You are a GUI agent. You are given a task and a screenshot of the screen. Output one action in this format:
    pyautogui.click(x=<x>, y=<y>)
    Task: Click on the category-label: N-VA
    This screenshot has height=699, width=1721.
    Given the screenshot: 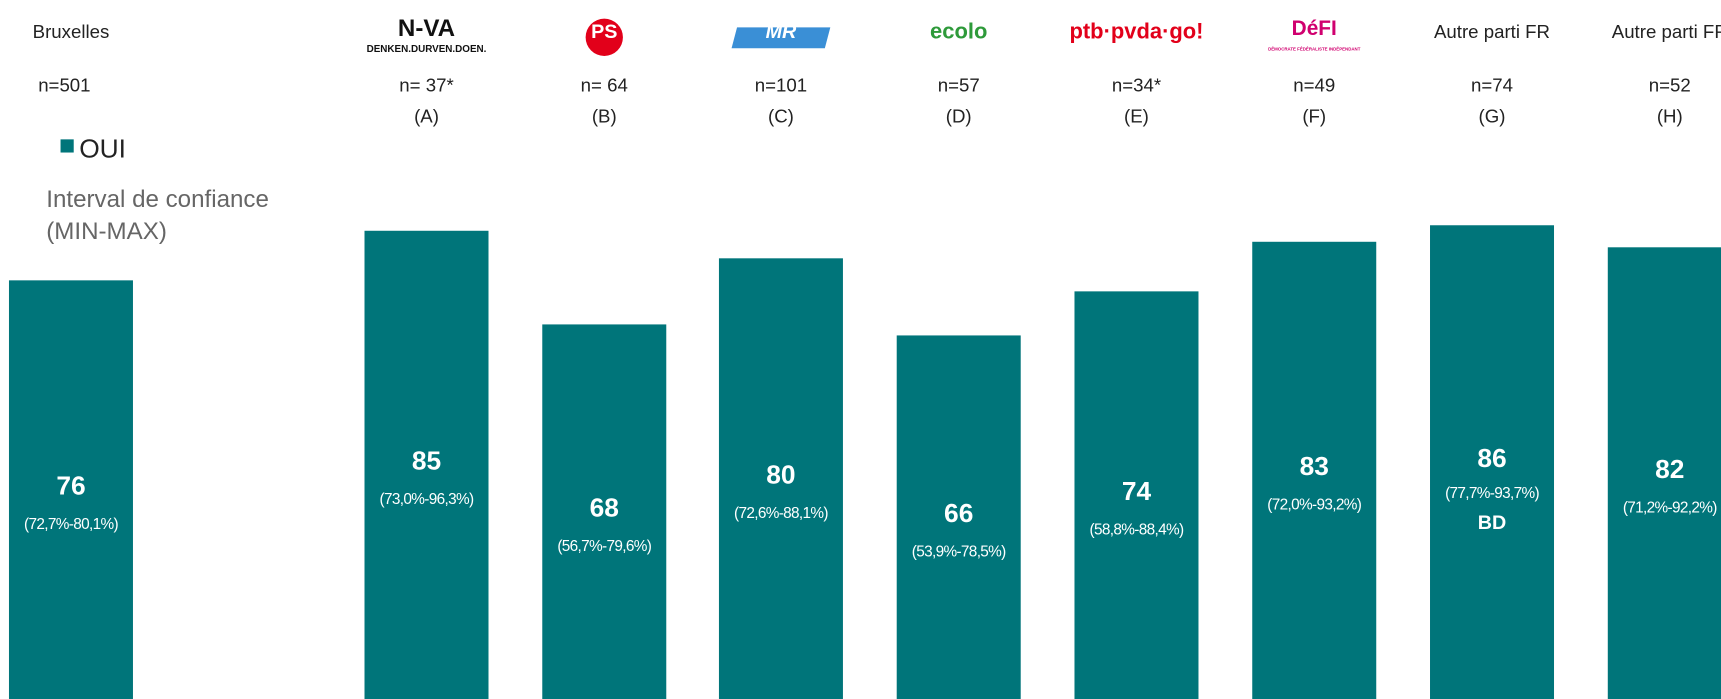 What is the action you would take?
    pyautogui.click(x=426, y=28)
    